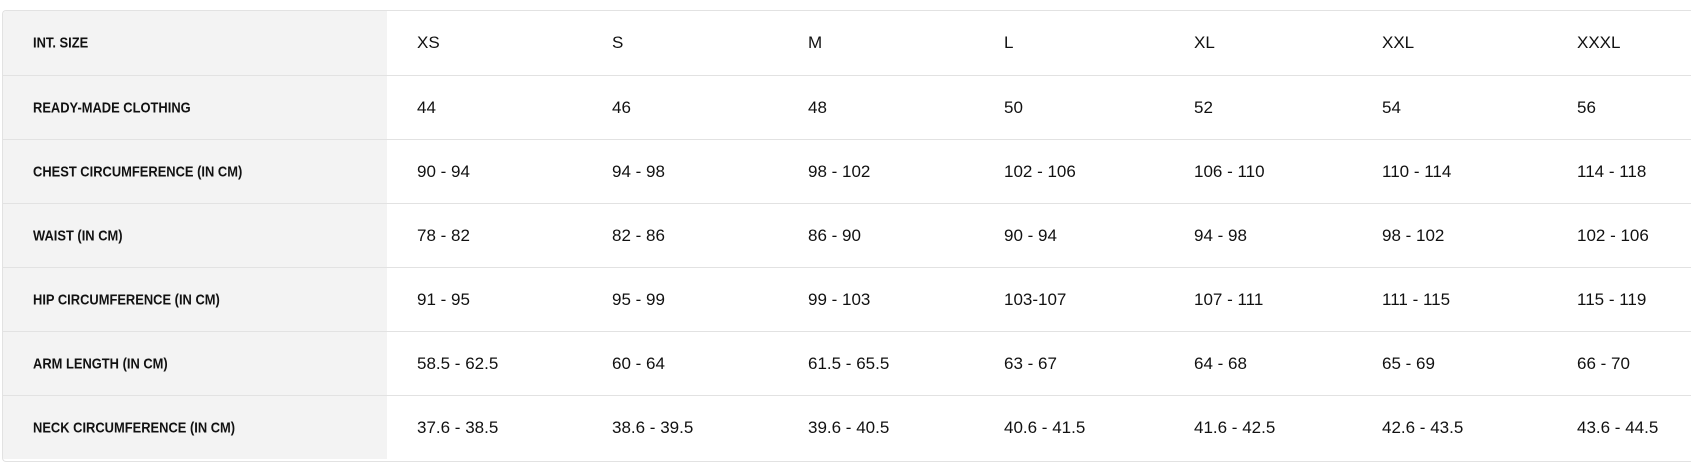  What do you see at coordinates (195, 43) in the screenshot?
I see `row-header: INT. SIZE` at bounding box center [195, 43].